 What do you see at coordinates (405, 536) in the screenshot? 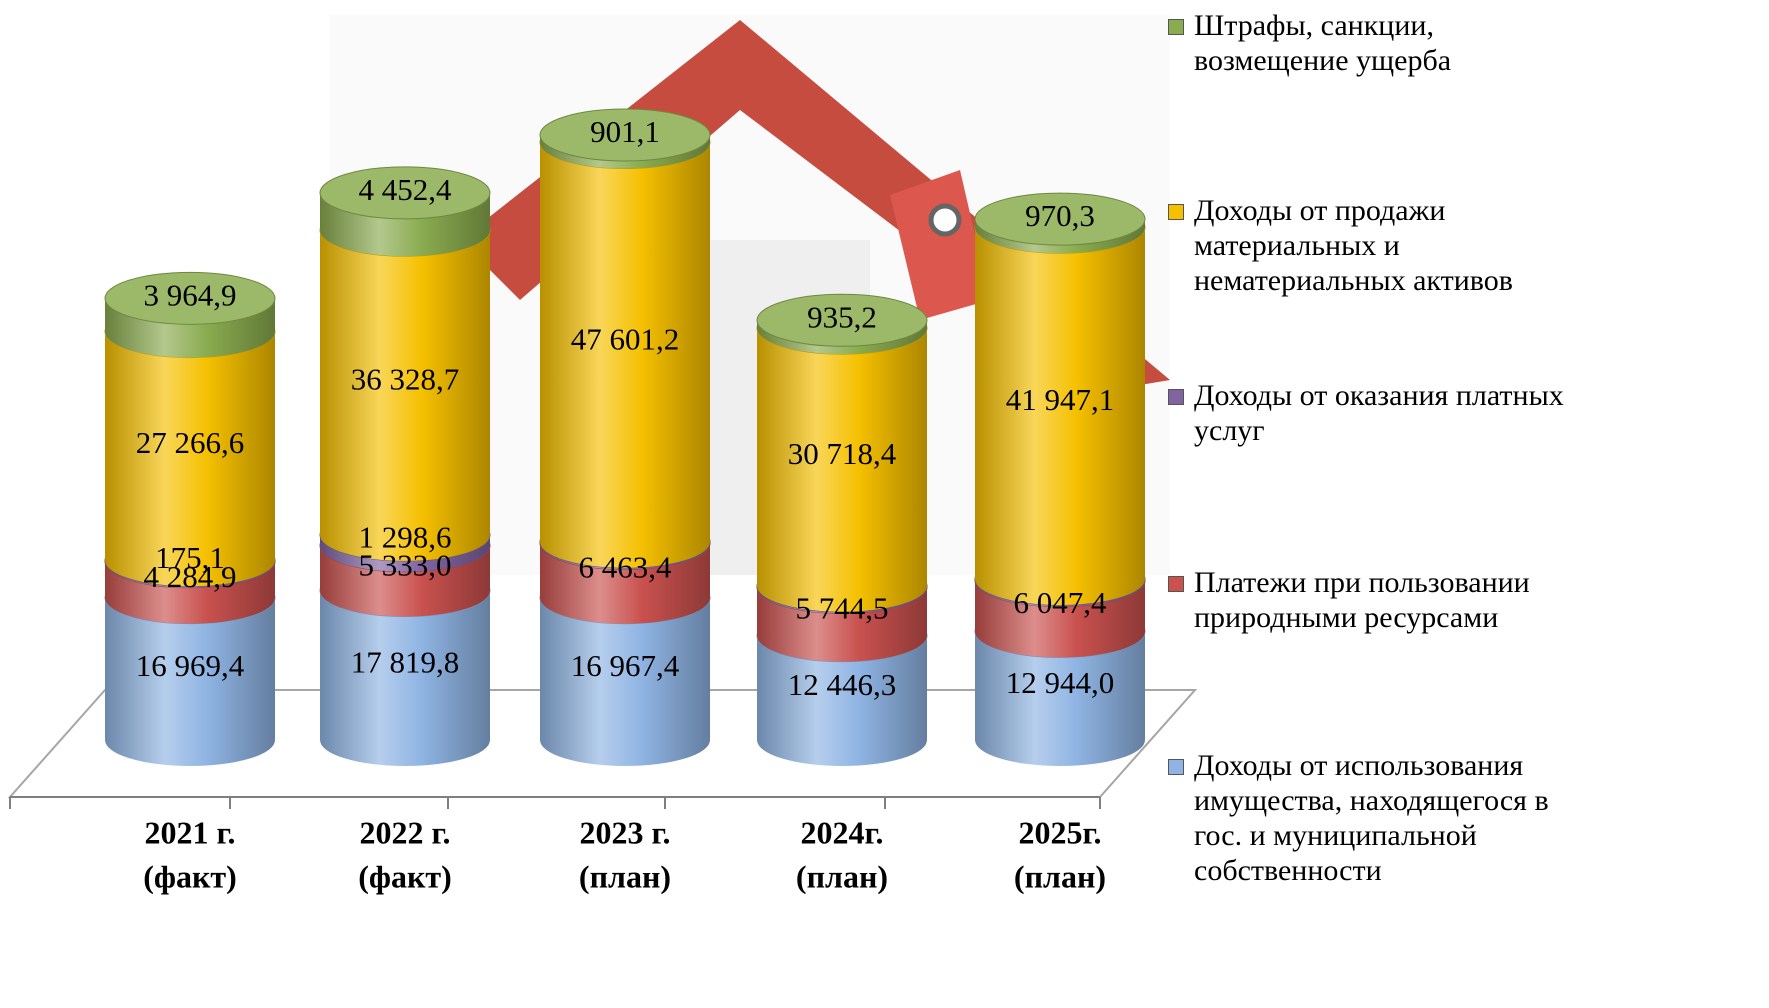
I see `data-label: 1 298,6` at bounding box center [405, 536].